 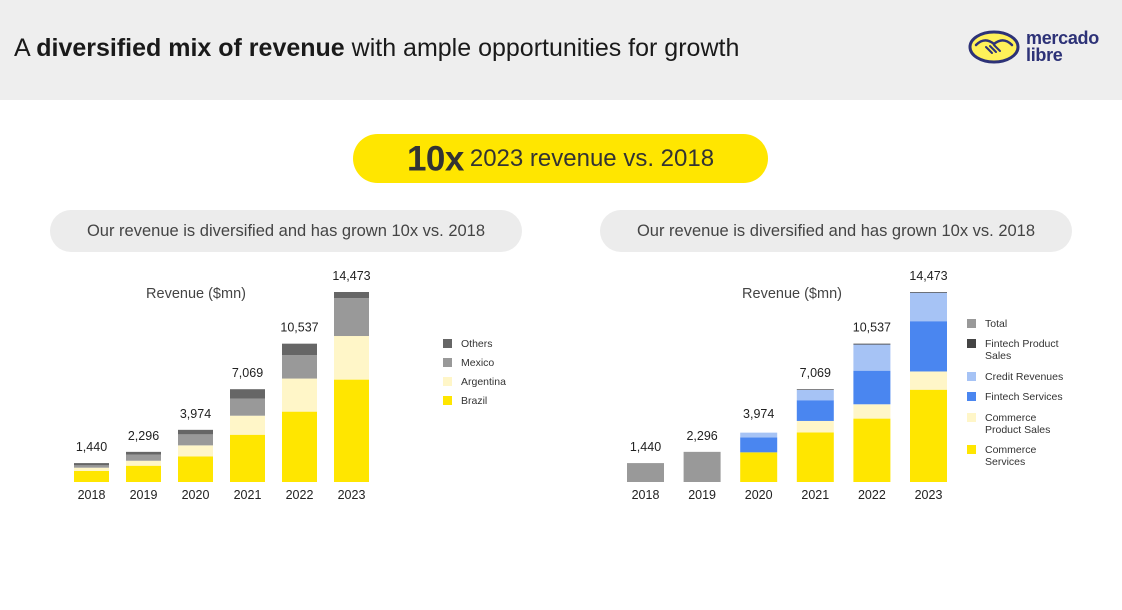 What do you see at coordinates (143, 457) in the screenshot?
I see `bar-segment-mexico-2019` at bounding box center [143, 457].